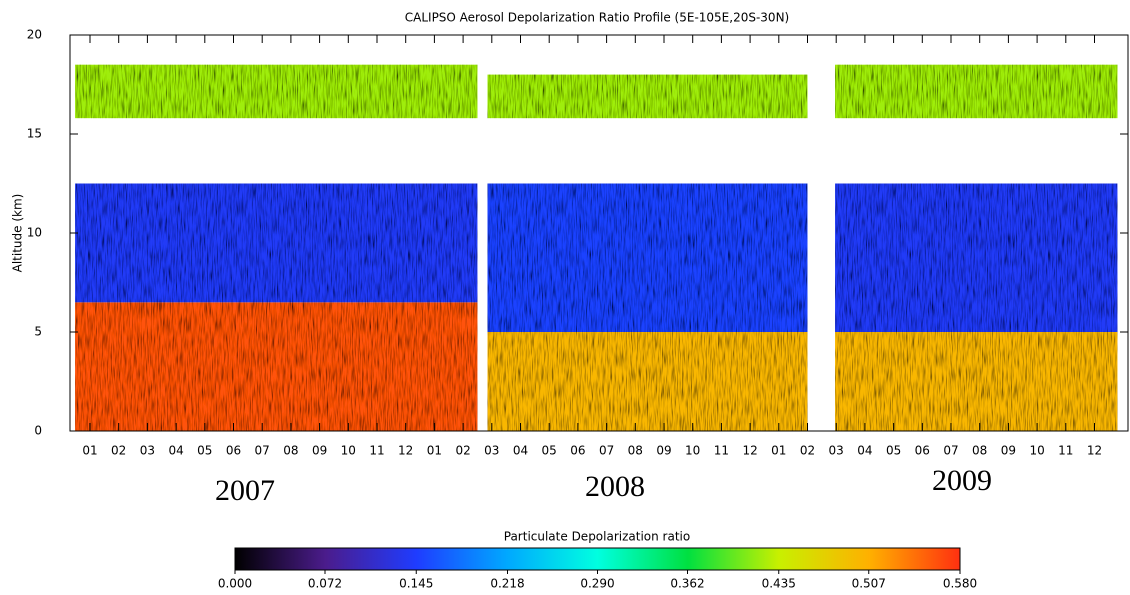  What do you see at coordinates (687, 584) in the screenshot?
I see `colorbar-tick-label: 0.362` at bounding box center [687, 584].